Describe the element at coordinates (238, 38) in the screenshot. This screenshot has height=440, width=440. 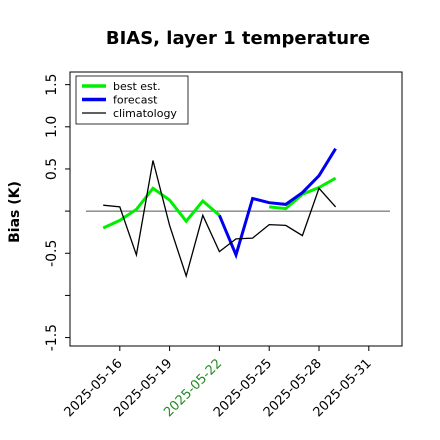
I see `chart-title: BIAS, layer 1 temperature` at that location.